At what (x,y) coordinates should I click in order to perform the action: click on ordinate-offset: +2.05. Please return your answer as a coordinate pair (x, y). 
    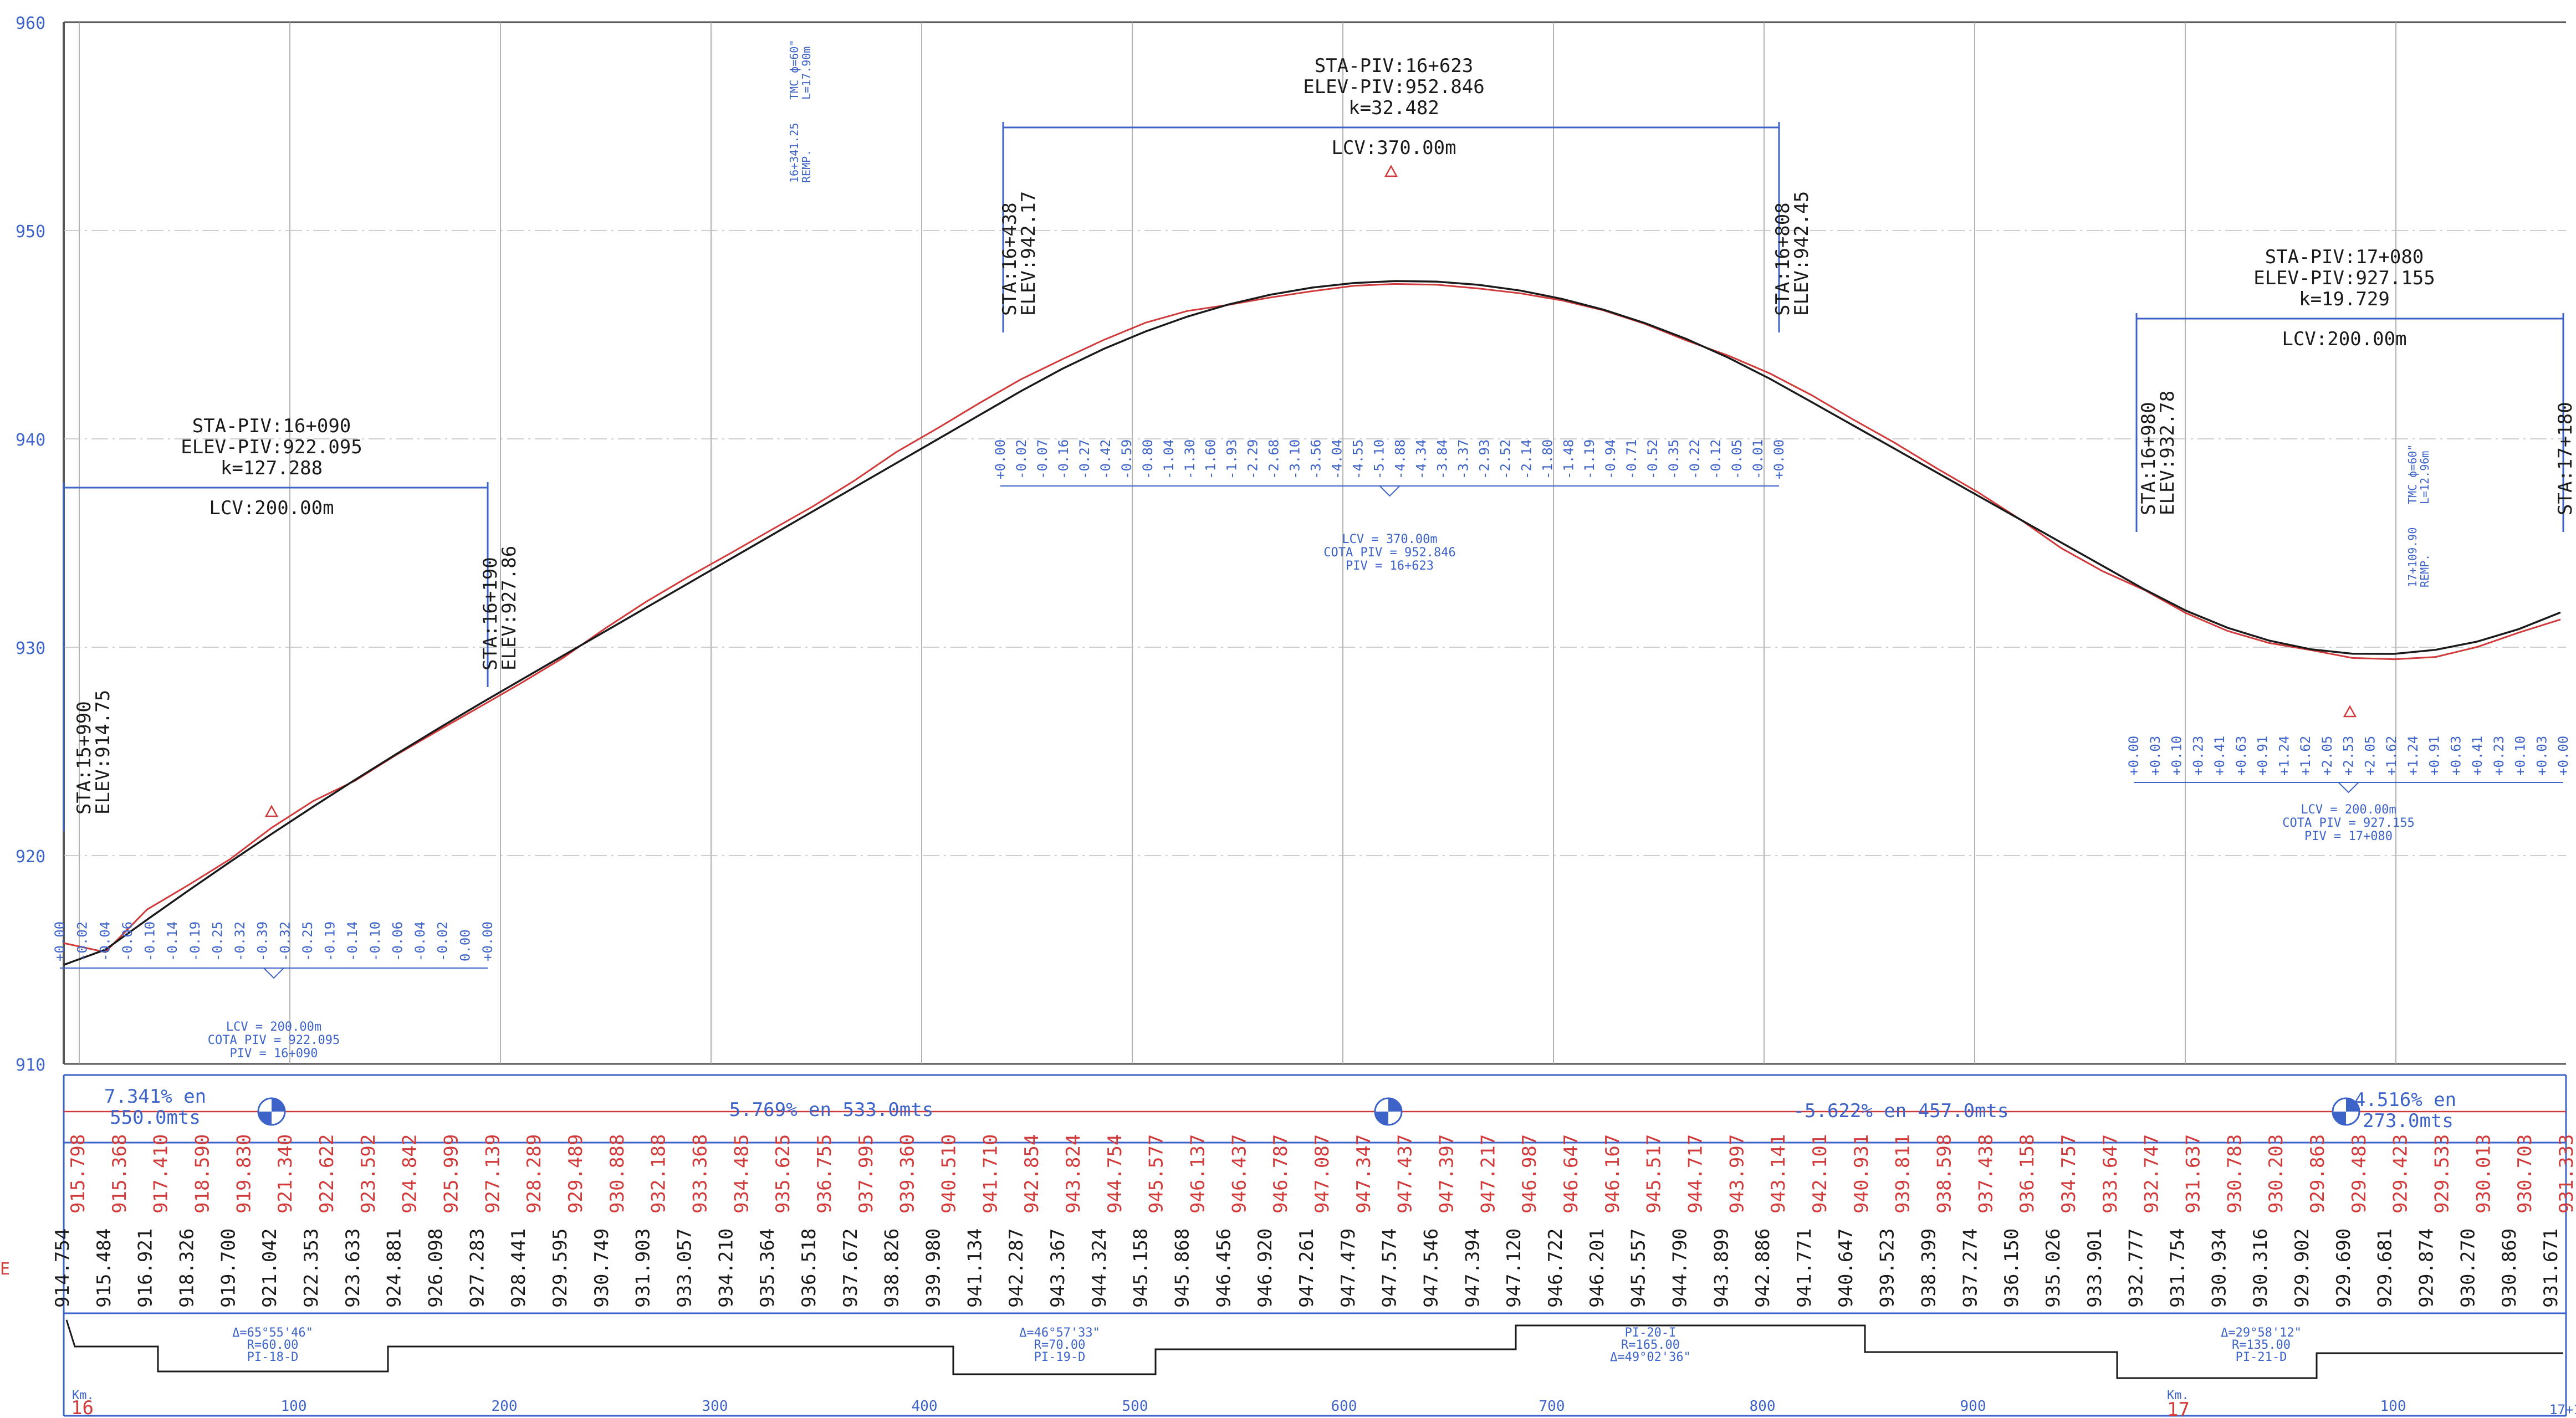
    Looking at the image, I should click on (2327, 756).